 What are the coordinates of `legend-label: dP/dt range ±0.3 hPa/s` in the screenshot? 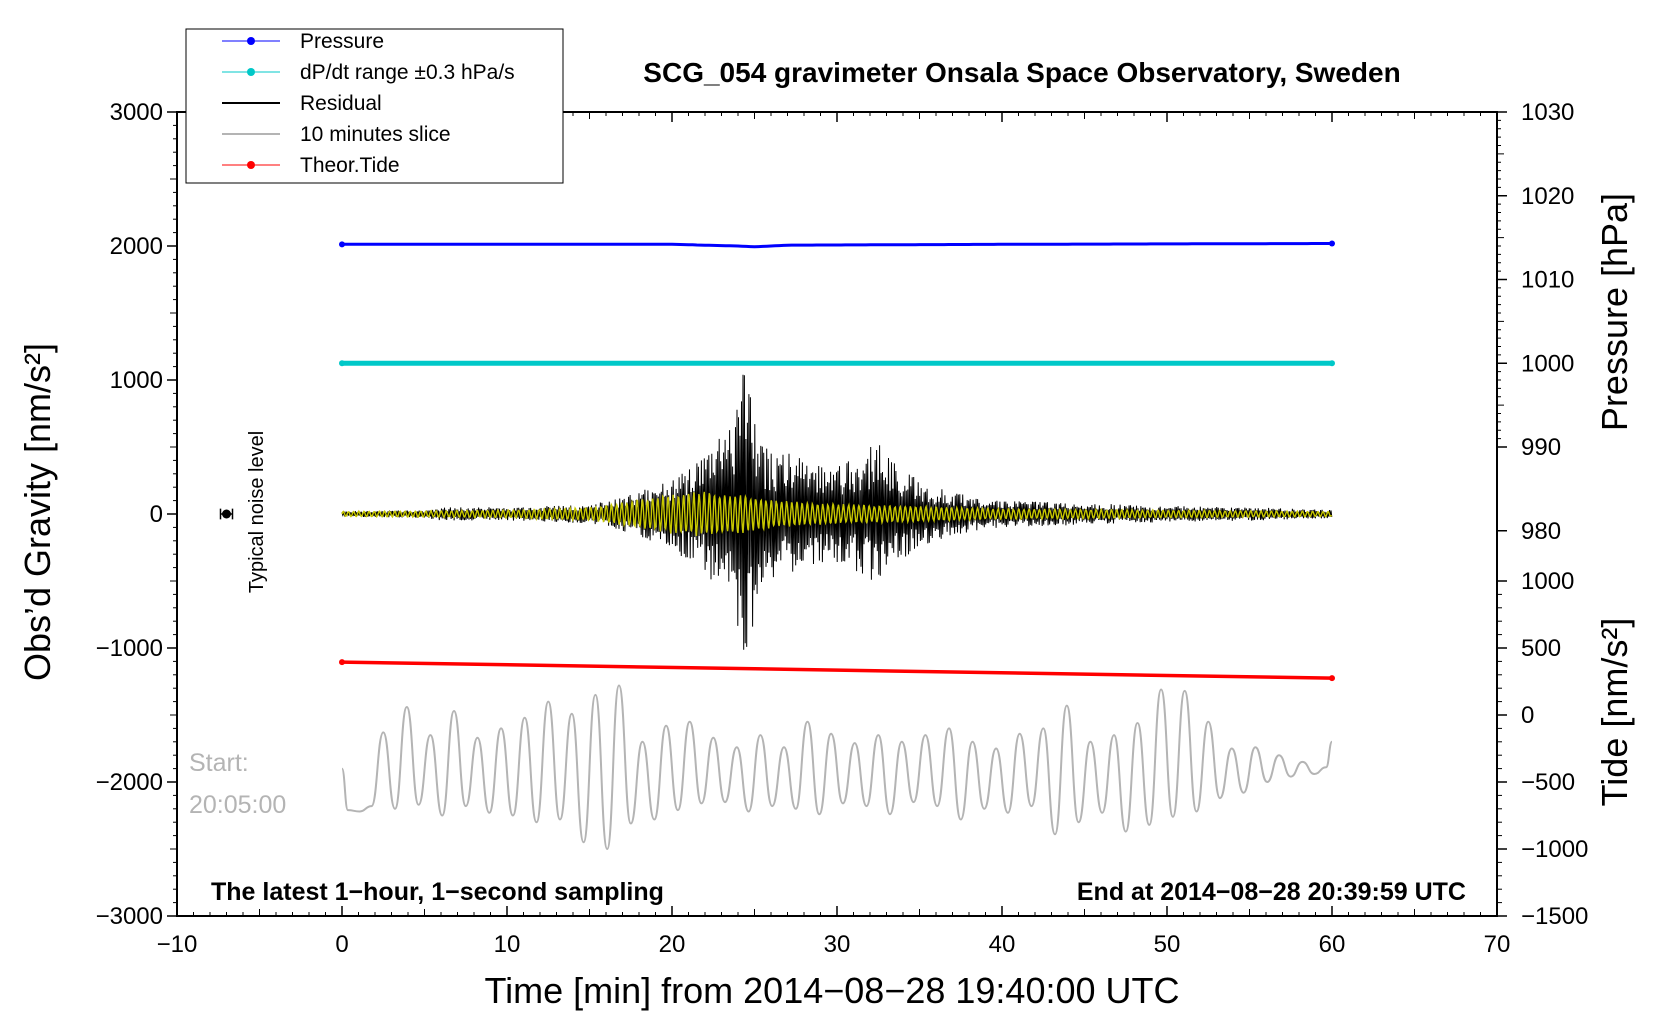 It's located at (407, 72).